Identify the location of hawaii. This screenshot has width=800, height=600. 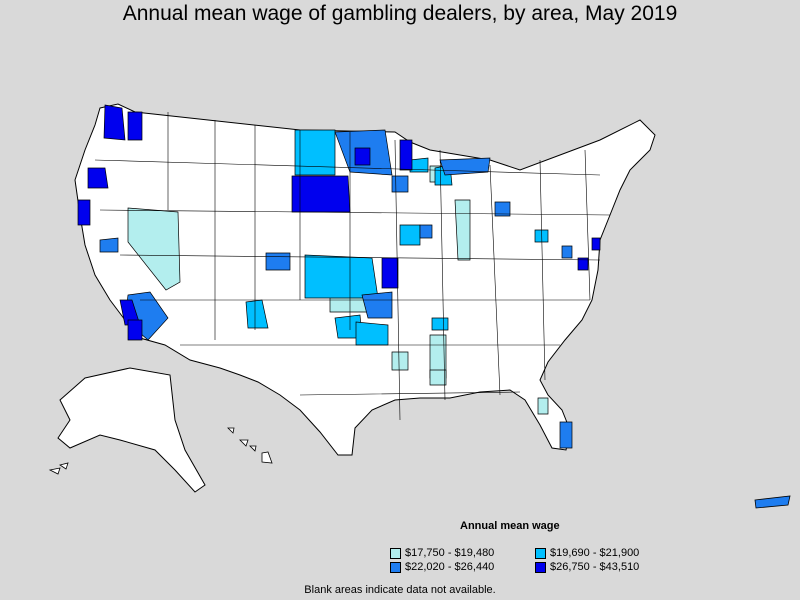
(250, 445).